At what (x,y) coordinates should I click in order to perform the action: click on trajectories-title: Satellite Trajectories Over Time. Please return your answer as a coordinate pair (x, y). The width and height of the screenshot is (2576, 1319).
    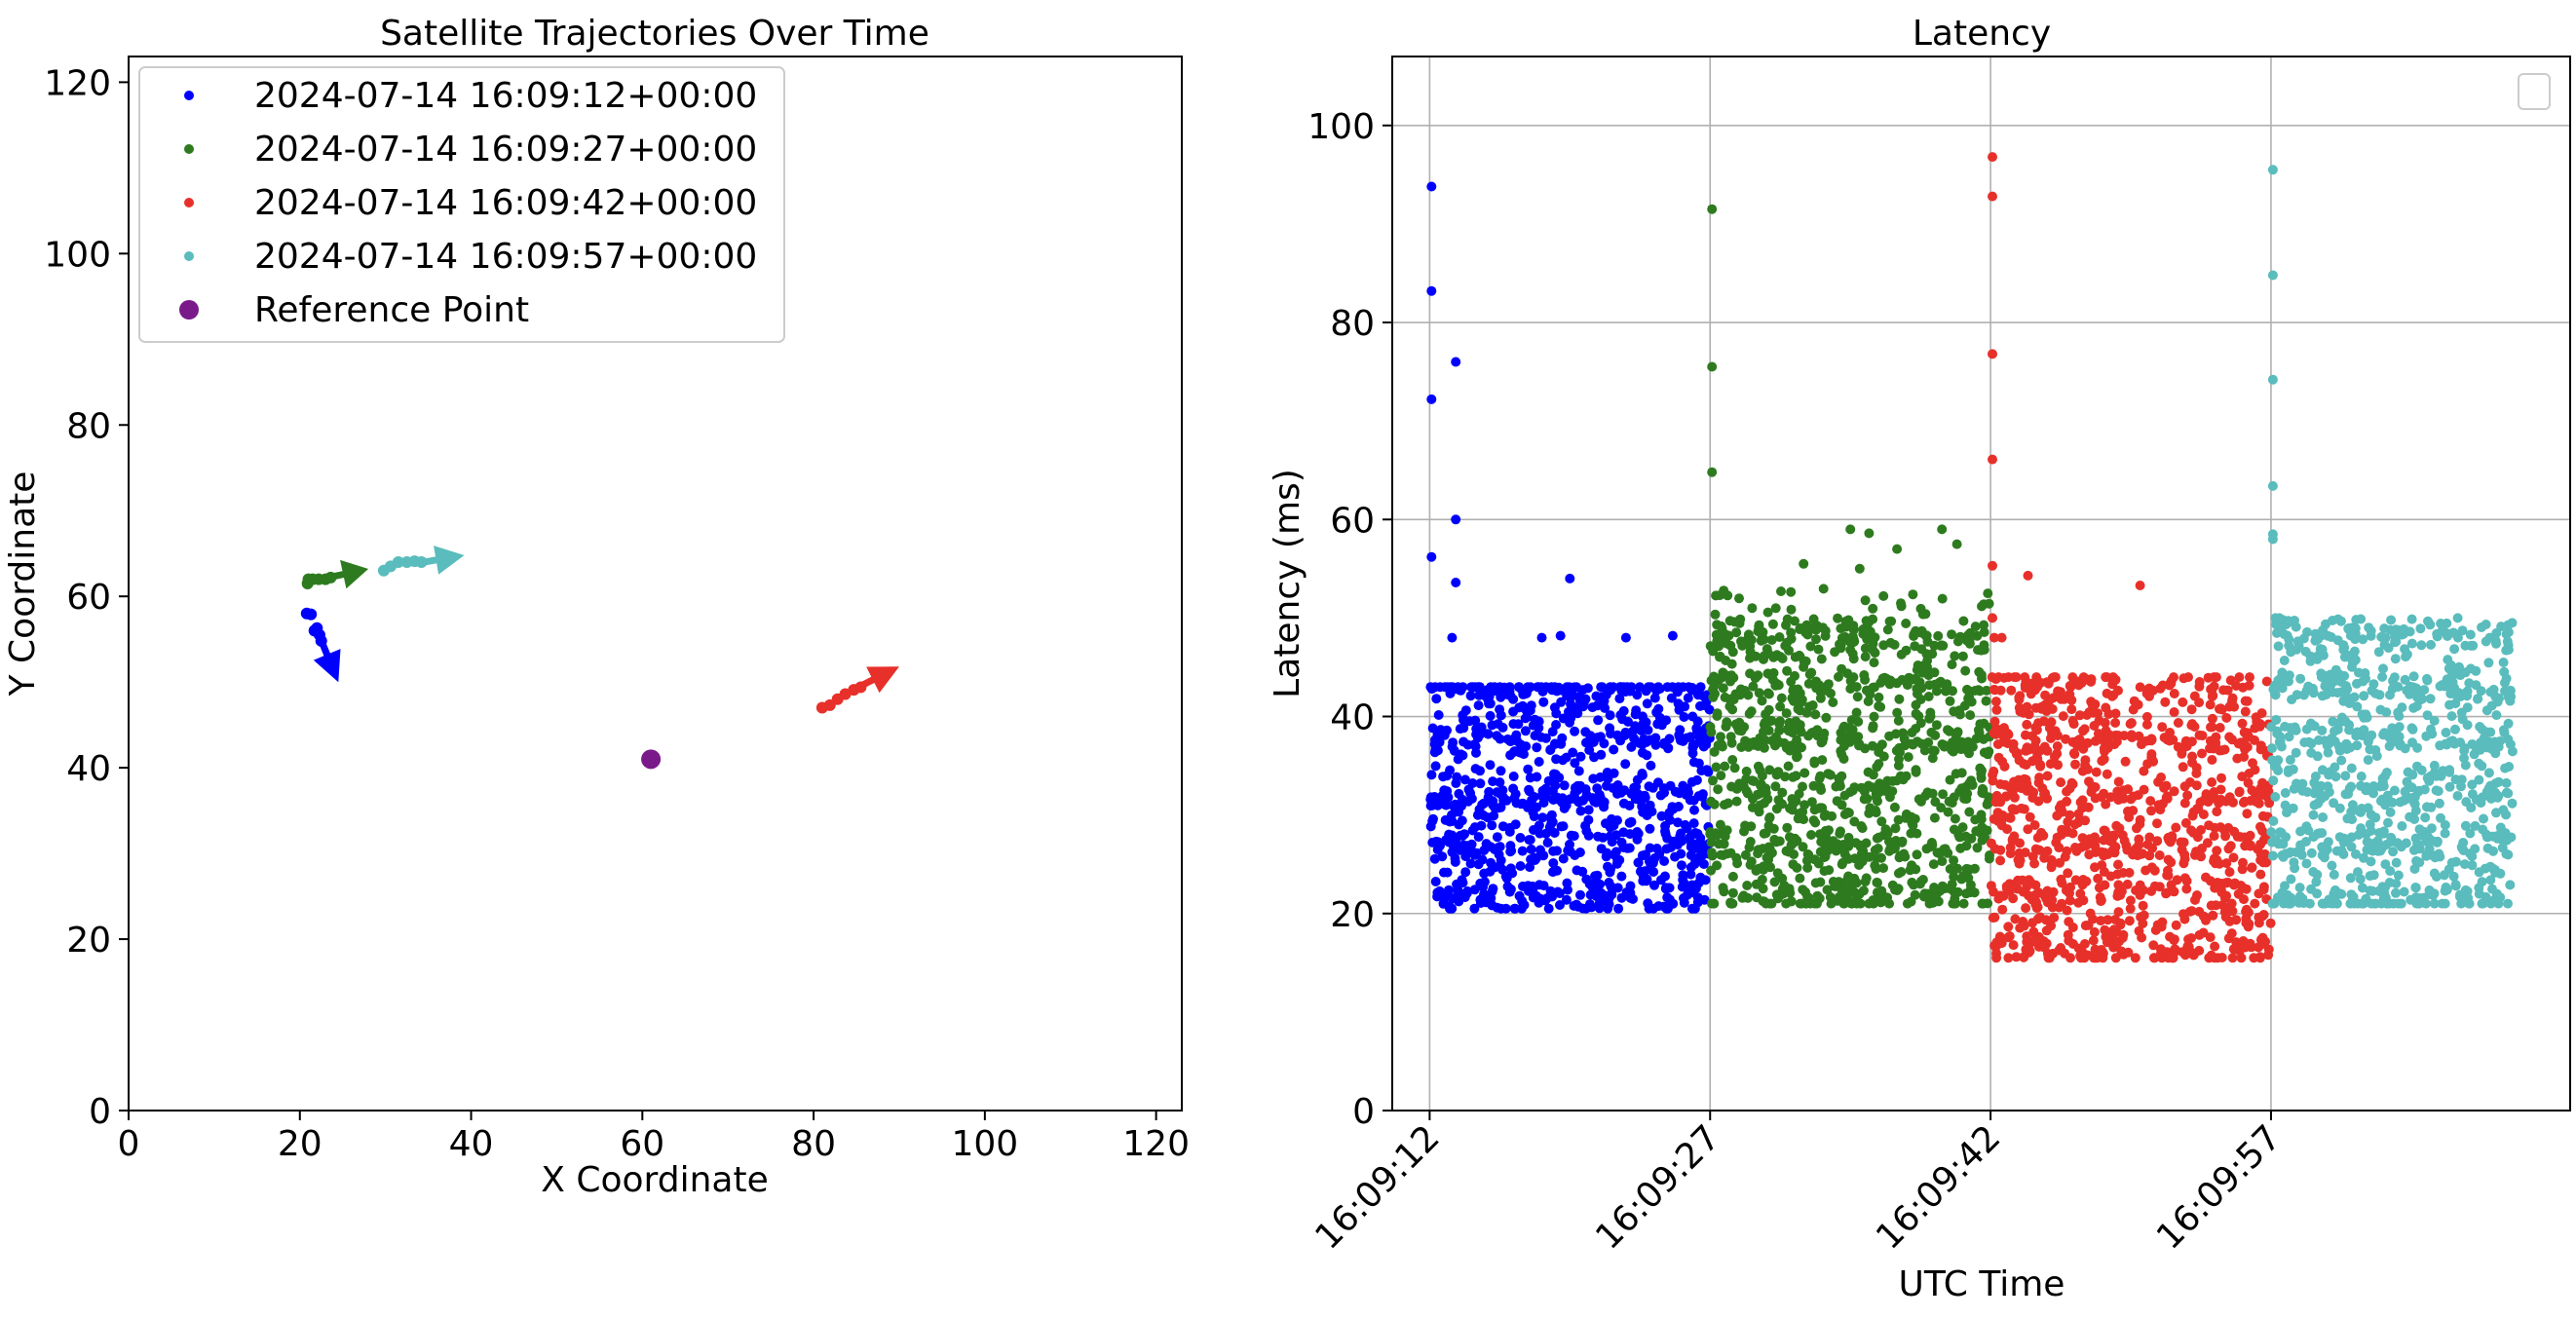
    Looking at the image, I should click on (654, 34).